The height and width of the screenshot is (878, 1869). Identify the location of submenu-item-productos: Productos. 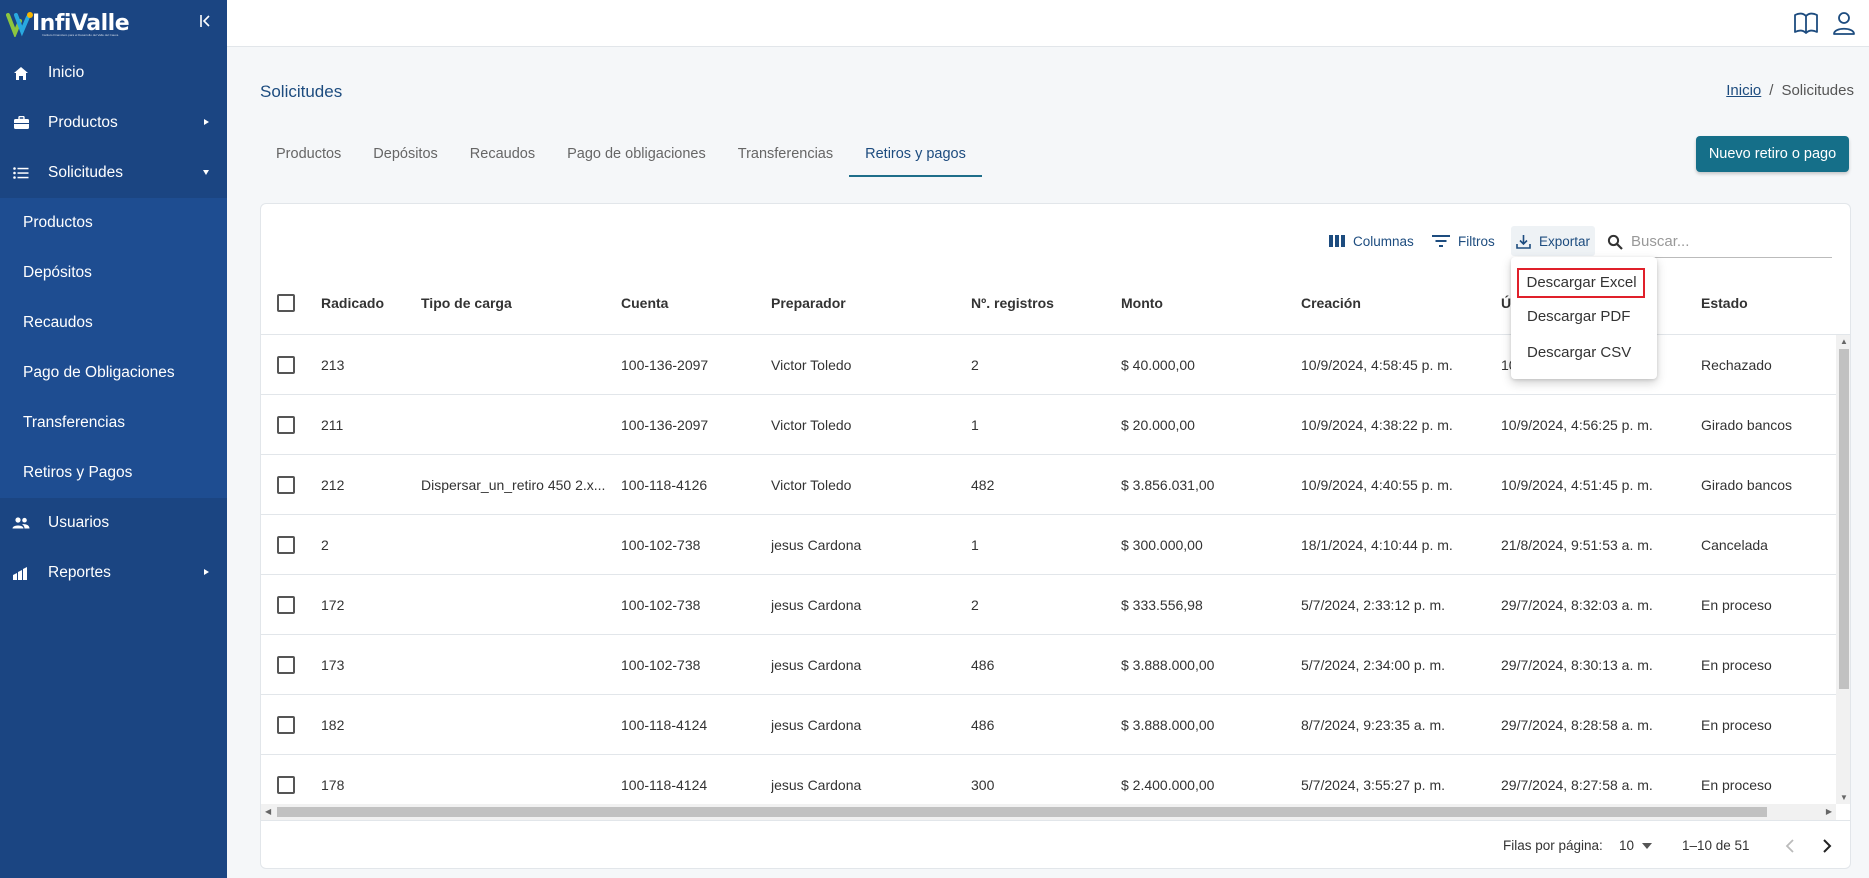
(58, 222).